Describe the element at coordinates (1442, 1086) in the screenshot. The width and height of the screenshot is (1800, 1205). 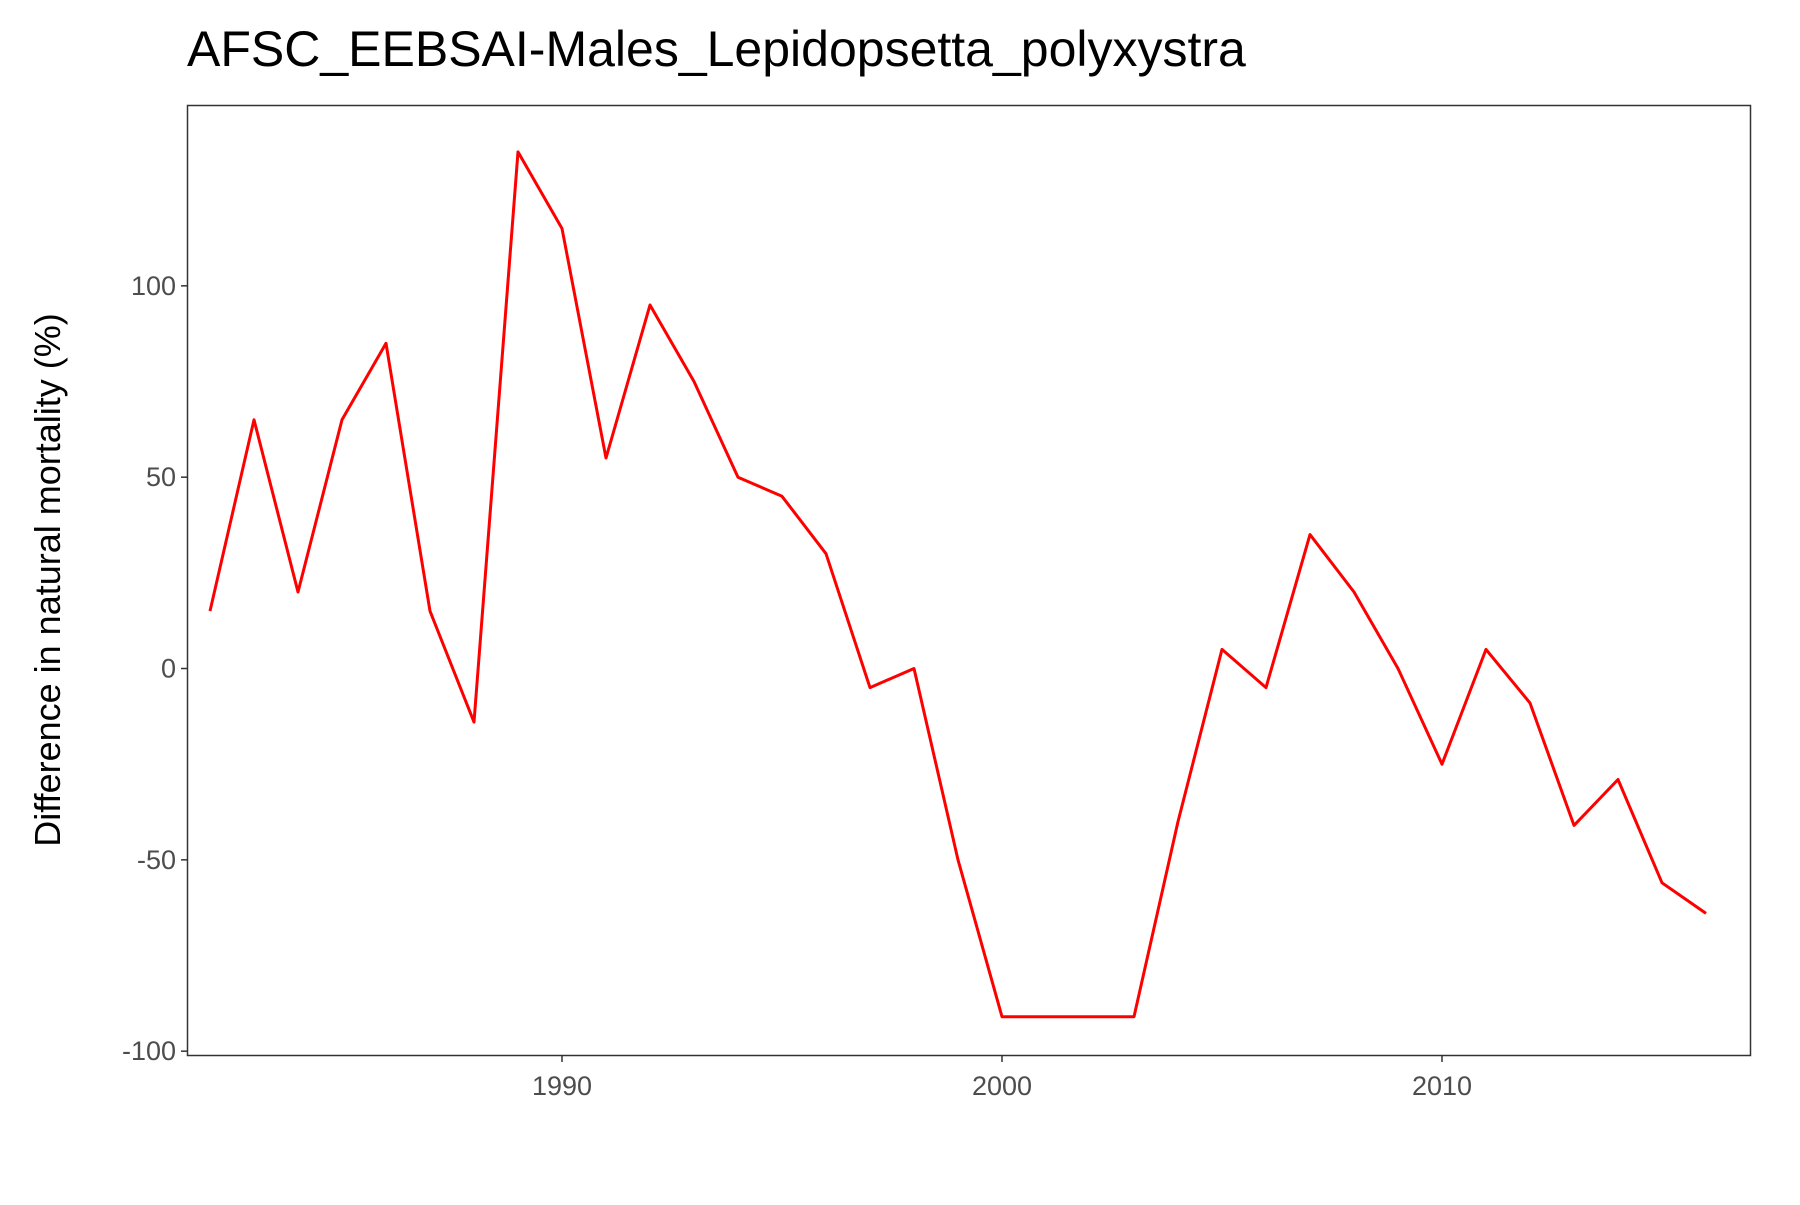
I see `x-tick-label: 2010` at that location.